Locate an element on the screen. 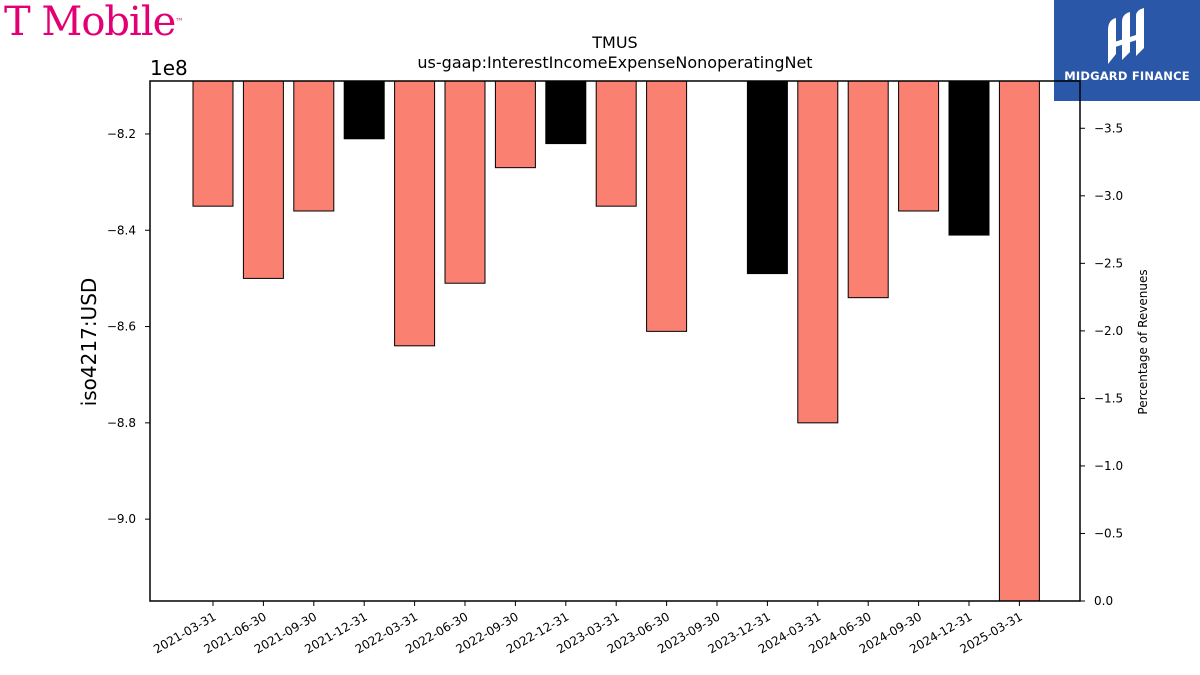 This screenshot has width=1200, height=675. midgard-finance-logo: MIDGARD FINANCE is located at coordinates (1127, 50).